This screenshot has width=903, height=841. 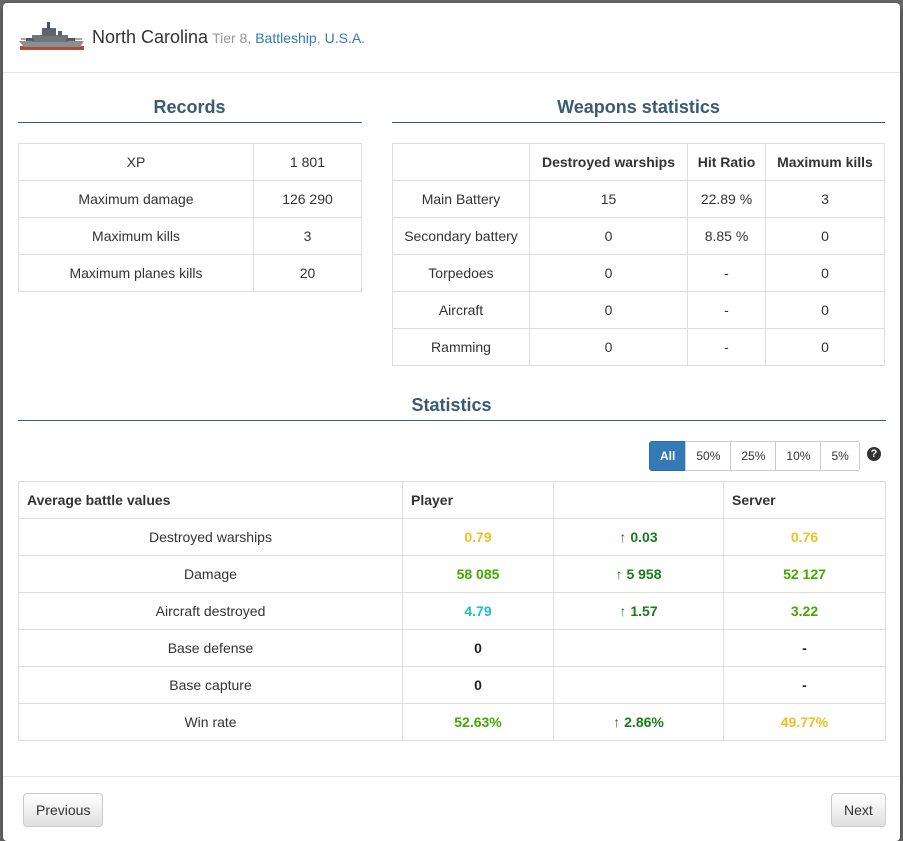 I want to click on table-row: Win rate 52.63% ↑ 2.86% 49.77%, so click(x=452, y=722).